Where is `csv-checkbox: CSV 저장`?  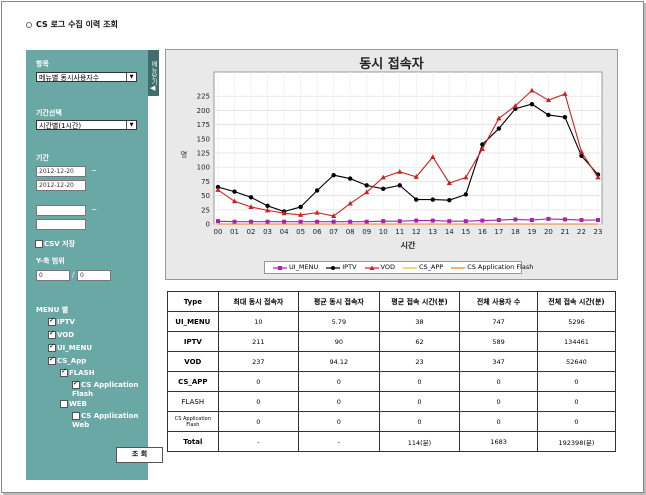 csv-checkbox: CSV 저장 is located at coordinates (55, 244).